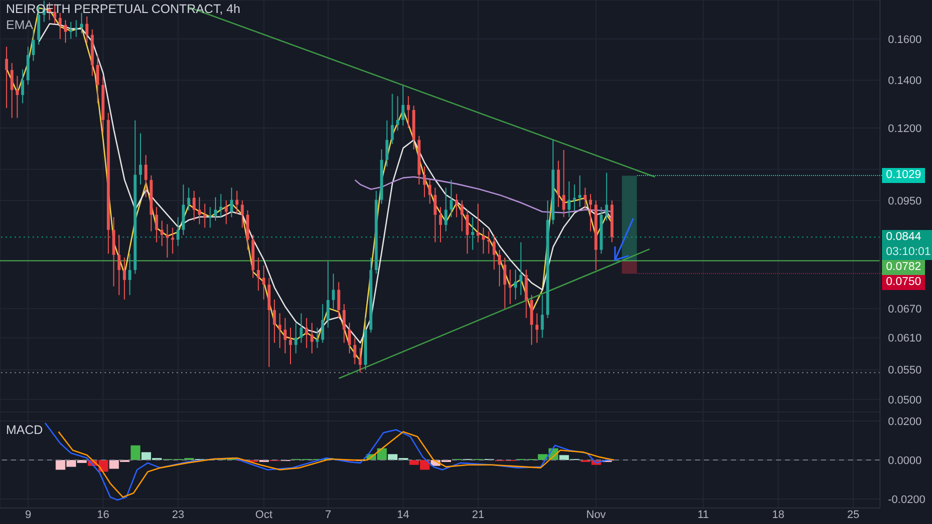 Image resolution: width=932 pixels, height=524 pixels. Describe the element at coordinates (478, 514) in the screenshot. I see `x-tick-label: 21` at that location.